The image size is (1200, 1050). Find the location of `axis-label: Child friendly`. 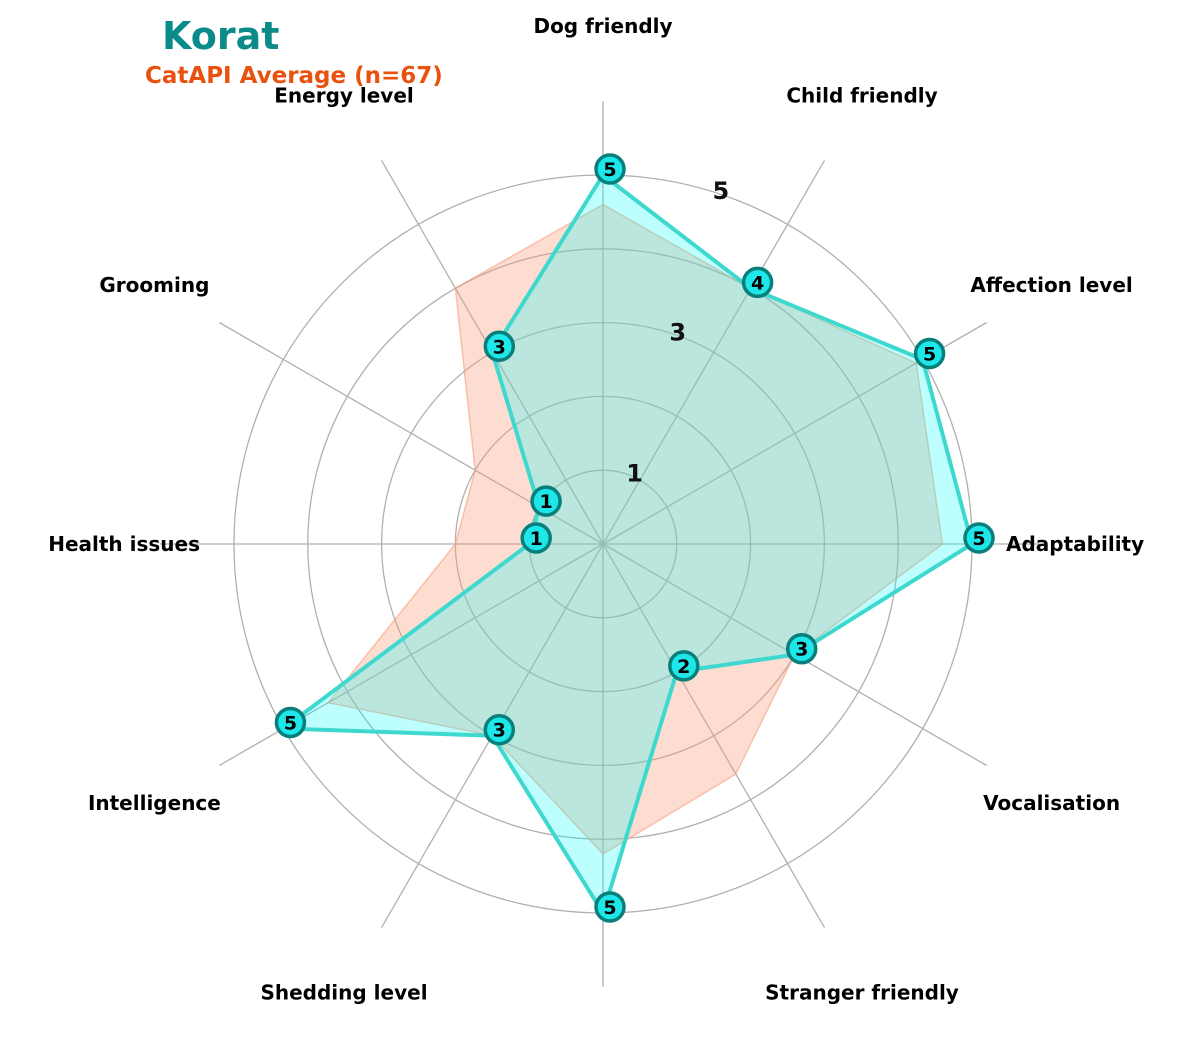

axis-label: Child friendly is located at coordinates (861, 95).